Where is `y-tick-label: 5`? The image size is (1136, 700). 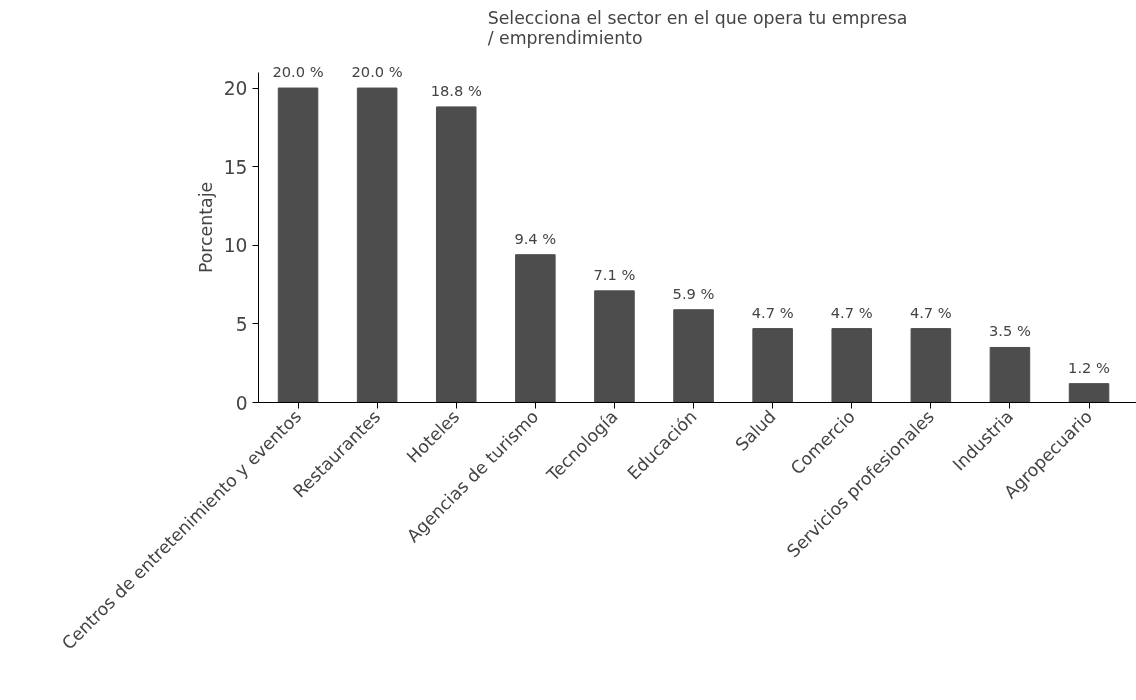
y-tick-label: 5 is located at coordinates (241, 324).